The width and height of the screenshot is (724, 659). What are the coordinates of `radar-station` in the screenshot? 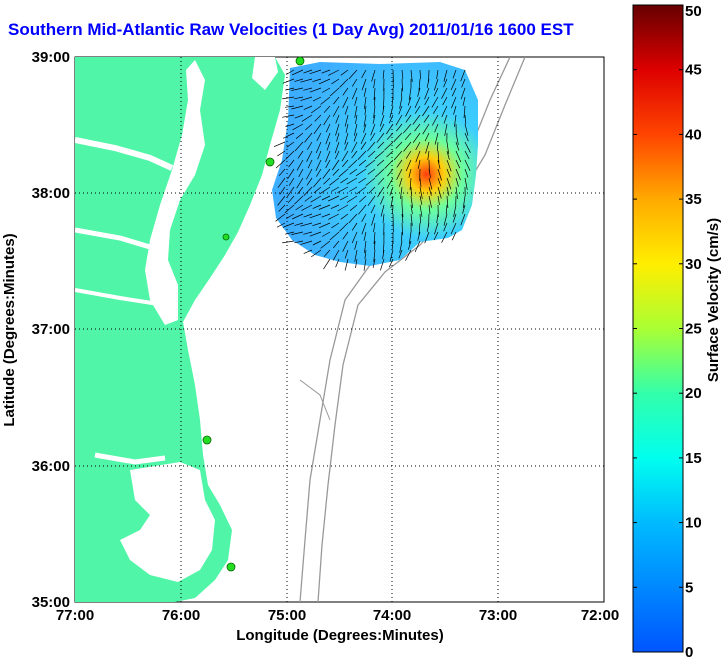 It's located at (207, 440).